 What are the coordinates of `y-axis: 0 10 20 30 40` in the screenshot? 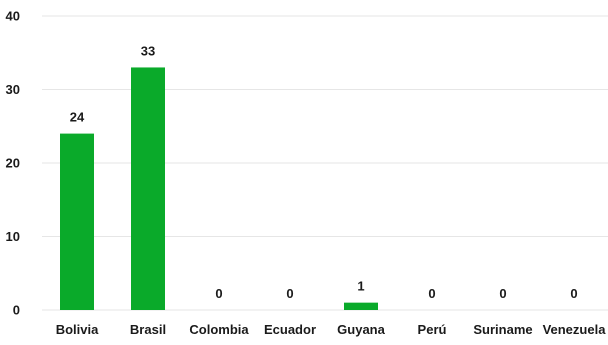 It's located at (13, 163).